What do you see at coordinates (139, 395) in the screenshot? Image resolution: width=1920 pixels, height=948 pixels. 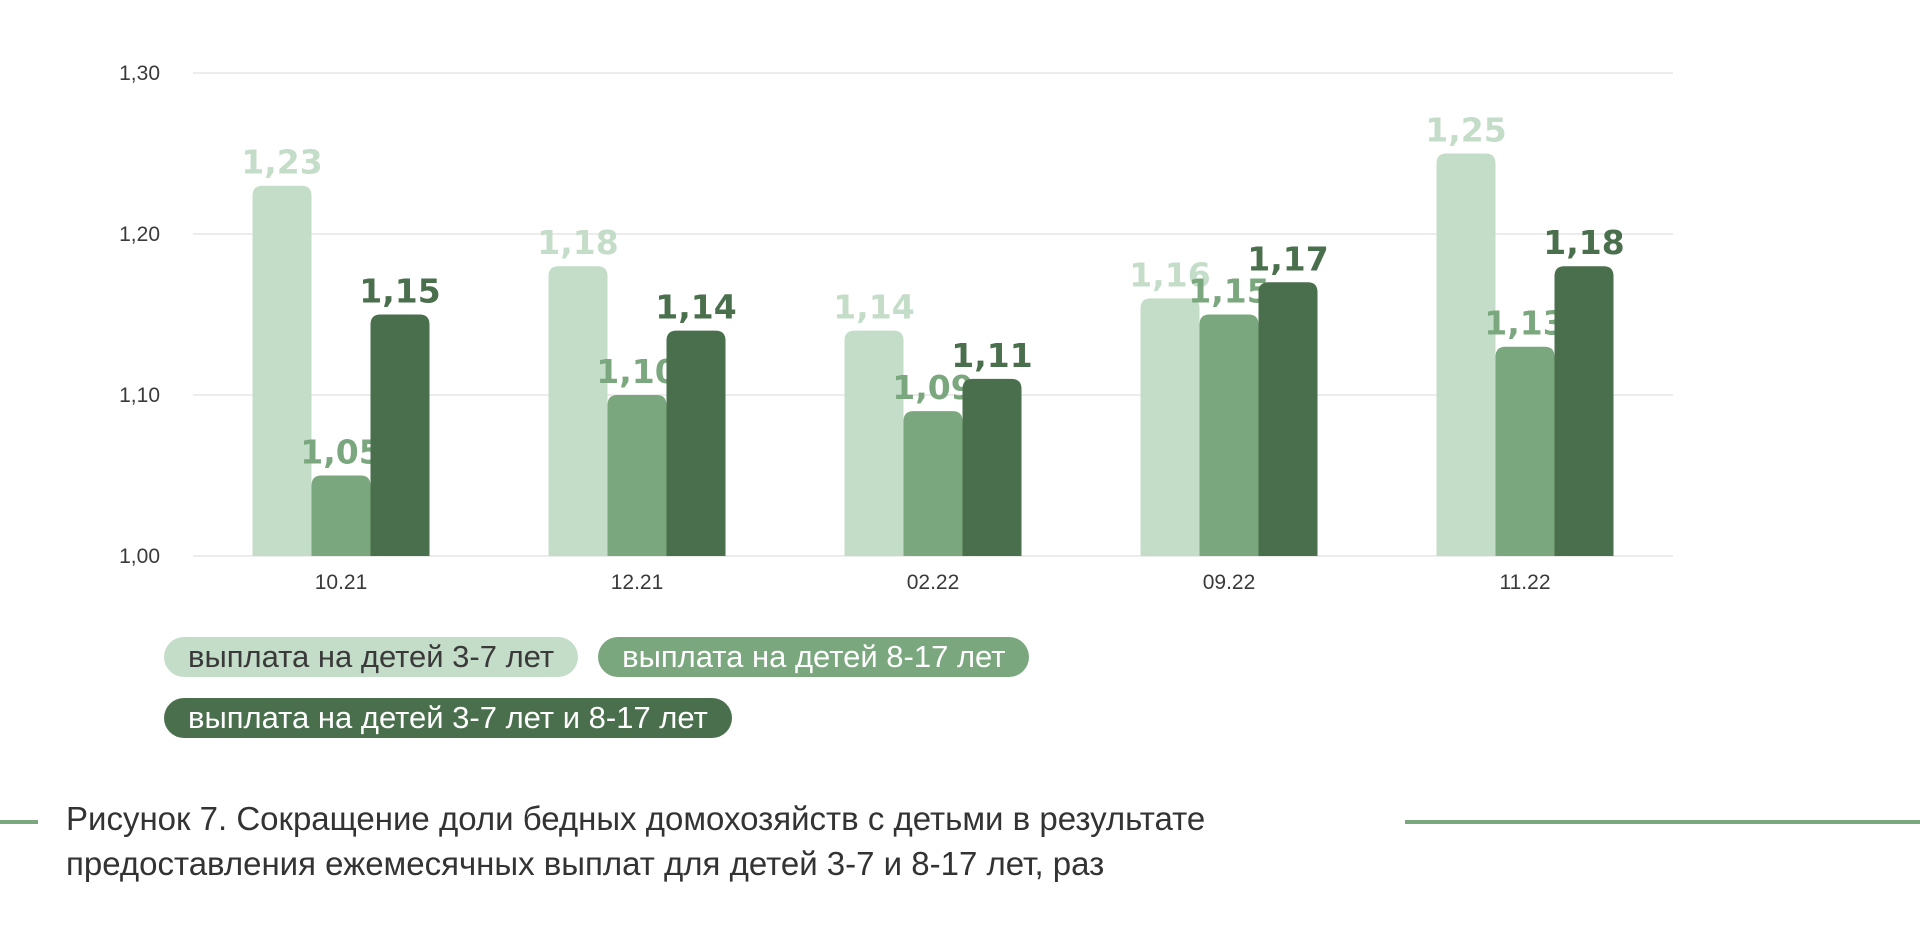 I see `y-tick-label: 1,10` at bounding box center [139, 395].